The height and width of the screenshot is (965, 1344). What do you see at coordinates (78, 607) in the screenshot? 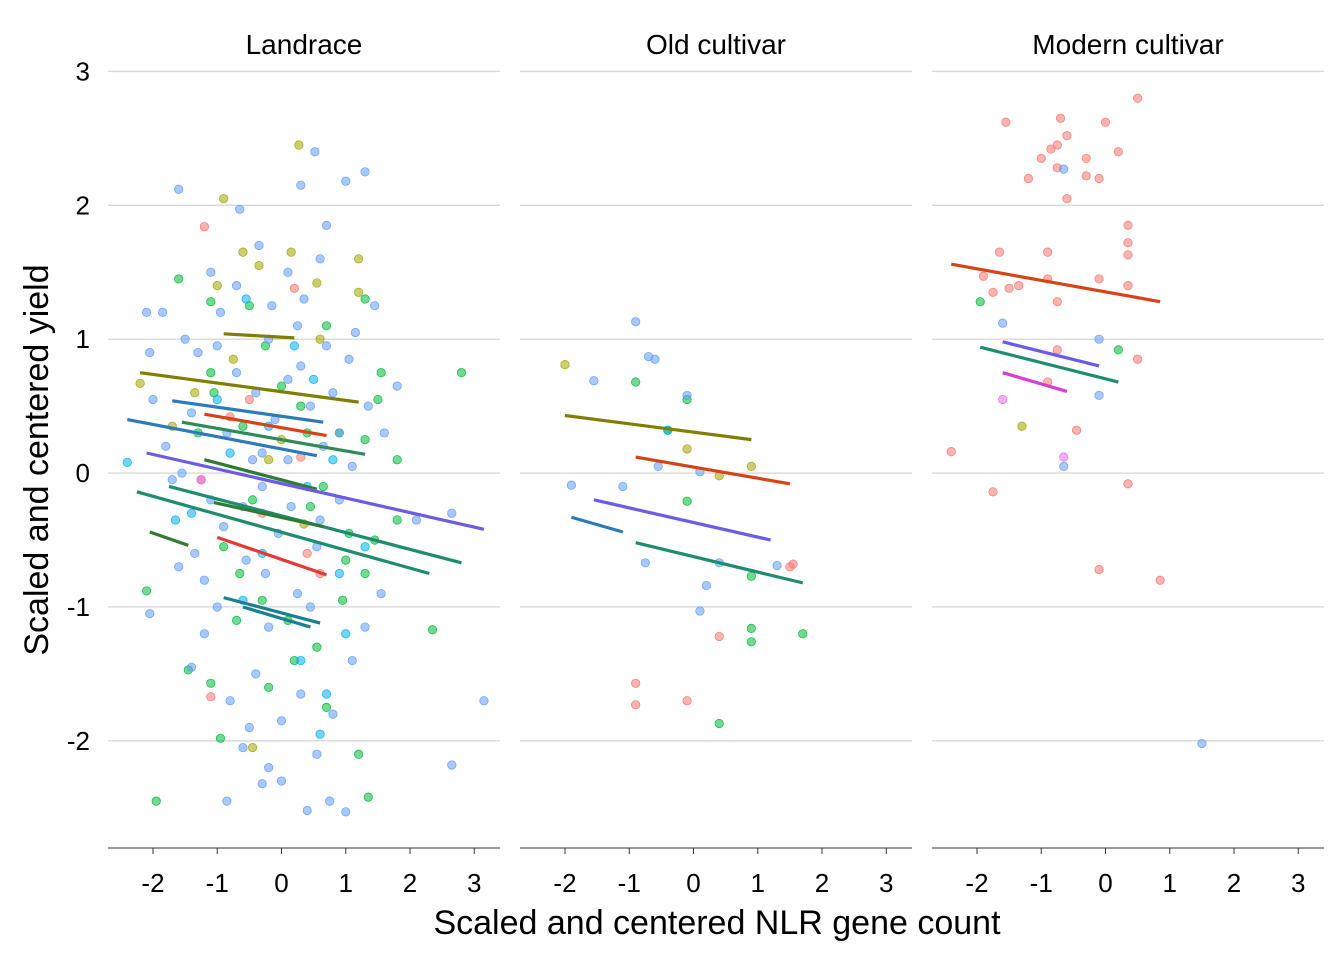
I see `y-tick-label: -1` at bounding box center [78, 607].